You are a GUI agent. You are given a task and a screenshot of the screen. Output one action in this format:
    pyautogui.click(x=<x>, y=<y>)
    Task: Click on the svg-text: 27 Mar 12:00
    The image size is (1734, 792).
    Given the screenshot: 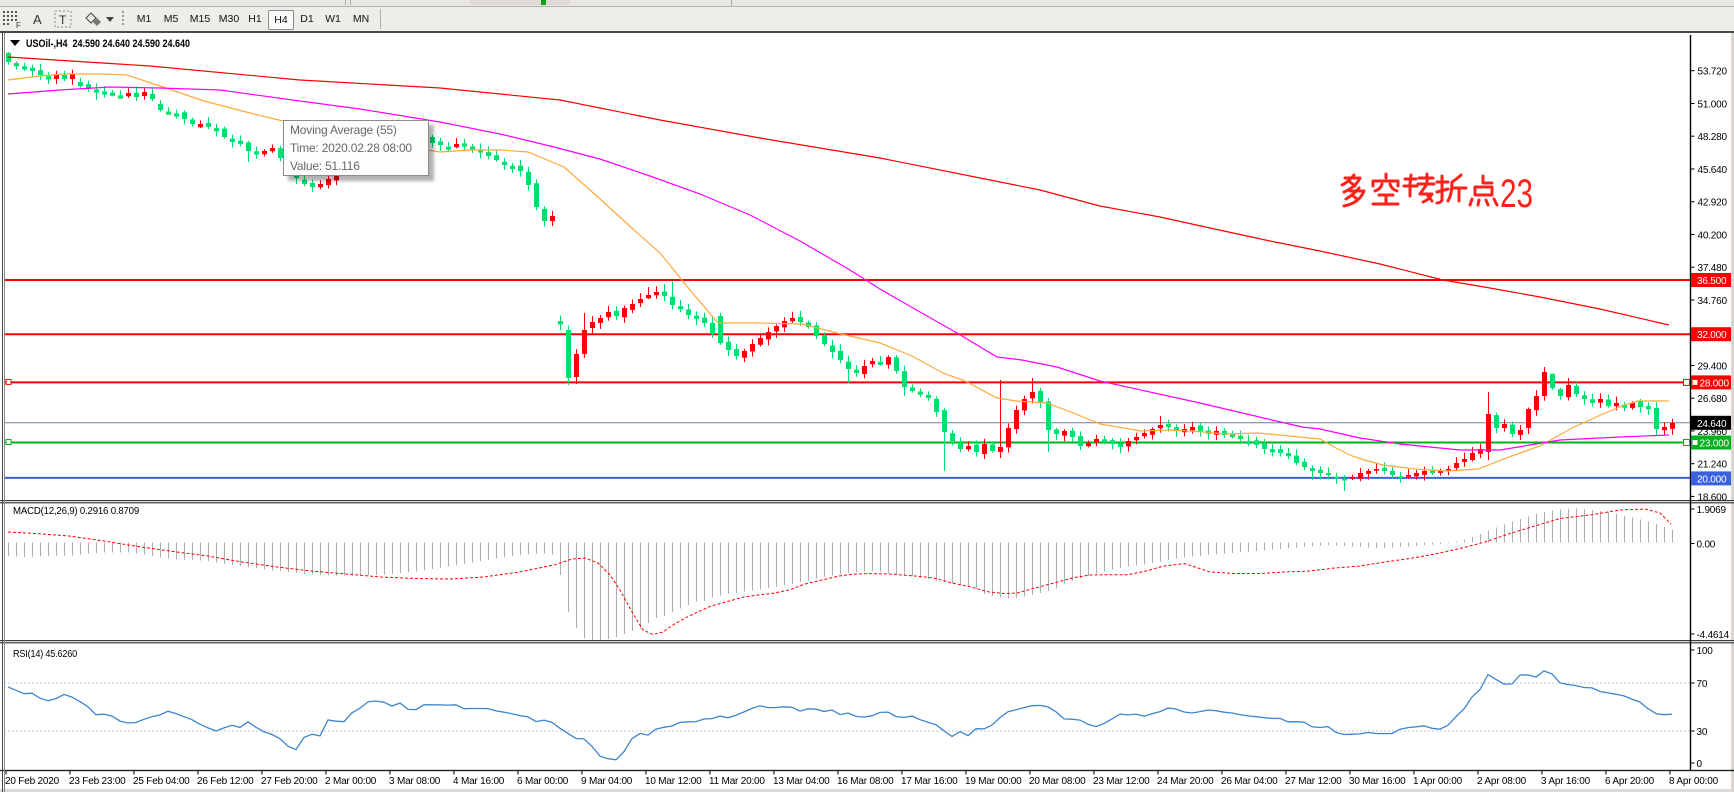 What is the action you would take?
    pyautogui.click(x=1313, y=781)
    